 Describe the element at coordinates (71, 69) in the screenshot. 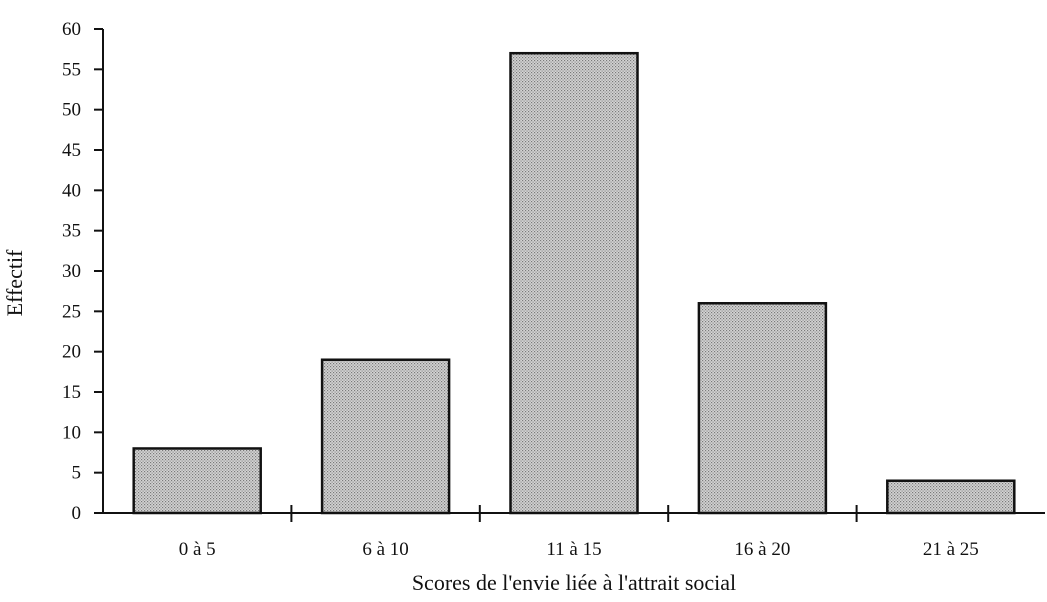

I see `y-tick-label: 55` at that location.